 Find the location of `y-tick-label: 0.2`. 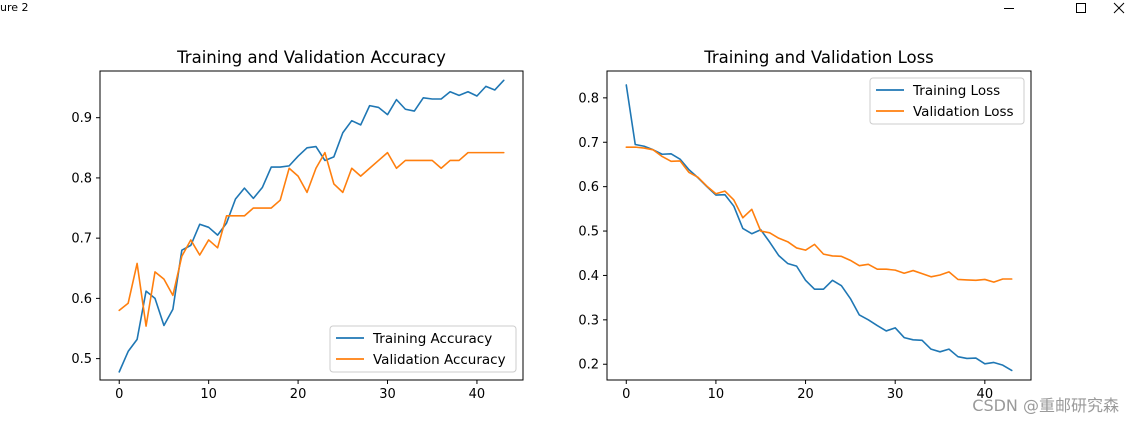

y-tick-label: 0.2 is located at coordinates (588, 365).